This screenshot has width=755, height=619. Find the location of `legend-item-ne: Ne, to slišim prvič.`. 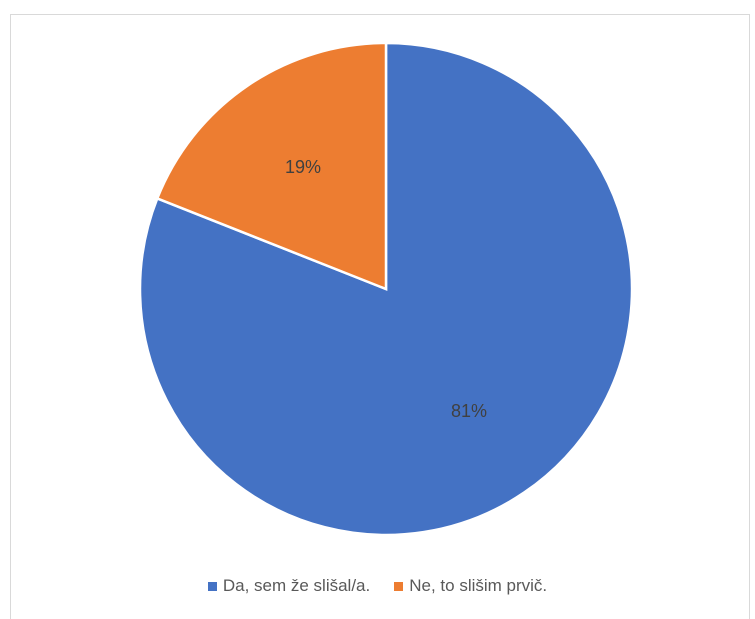

legend-item-ne: Ne, to slišim prvič. is located at coordinates (470, 586).